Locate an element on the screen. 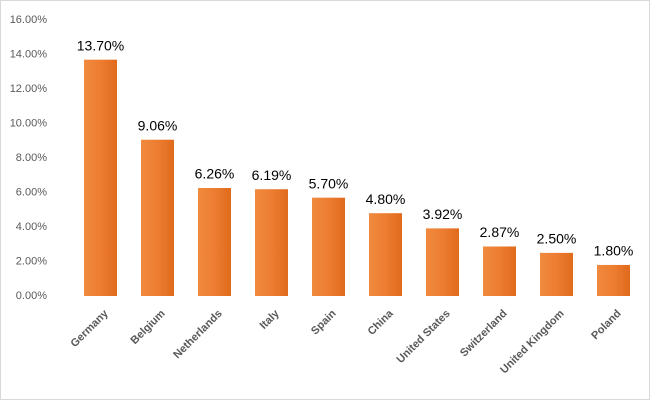 This screenshot has width=650, height=400. y-tick-label: 4.00% is located at coordinates (31, 227).